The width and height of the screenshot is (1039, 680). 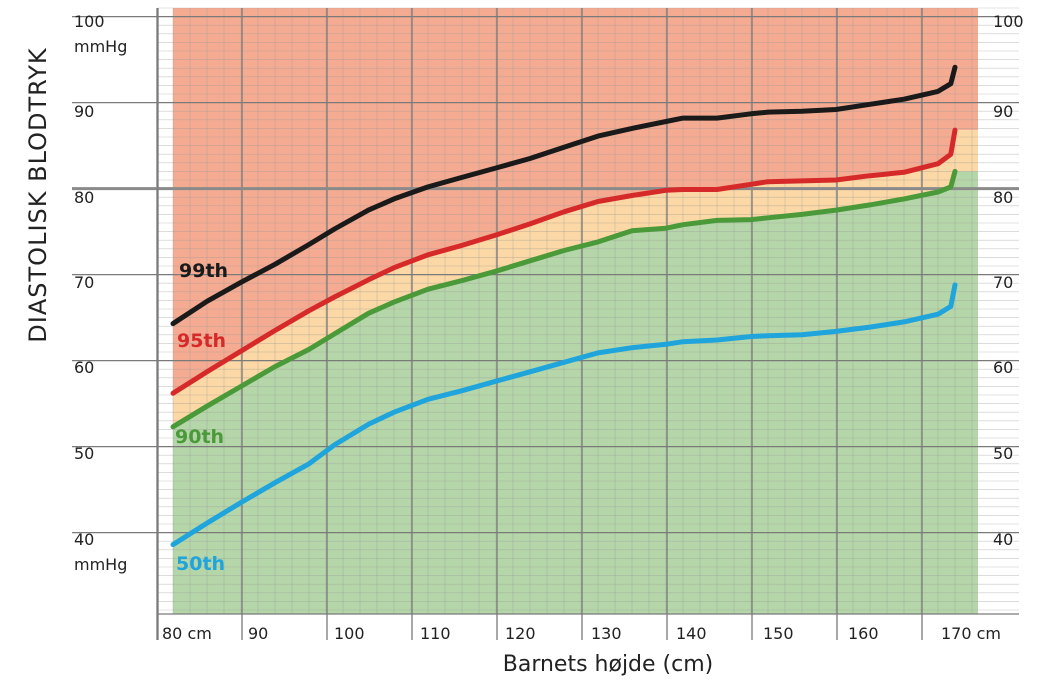 What do you see at coordinates (84, 367) in the screenshot?
I see `y-tick-label-left: 60` at bounding box center [84, 367].